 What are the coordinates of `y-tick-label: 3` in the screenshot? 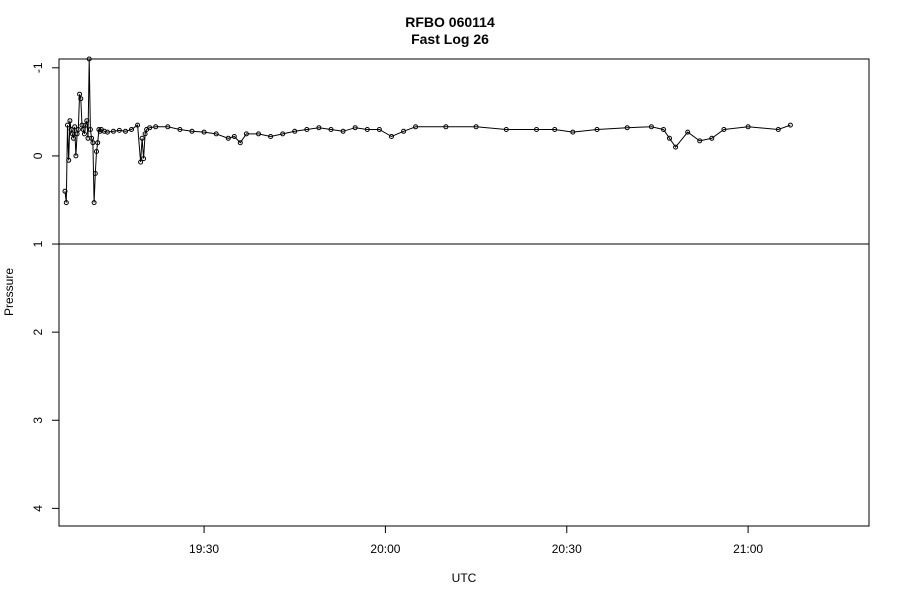 It's located at (38, 420).